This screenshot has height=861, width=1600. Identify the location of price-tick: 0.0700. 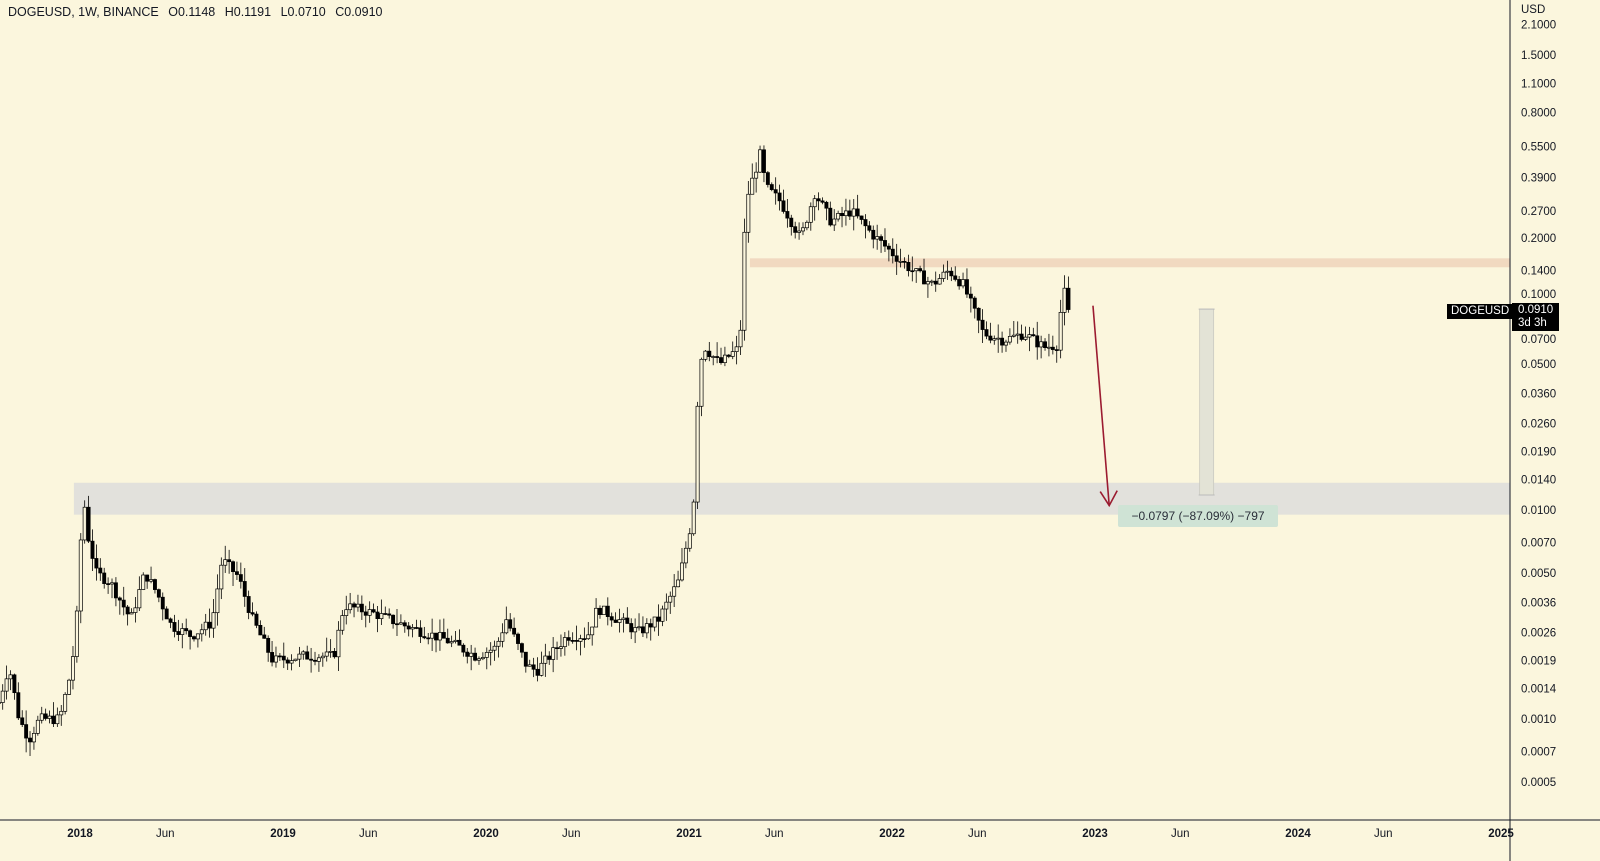
(1538, 340).